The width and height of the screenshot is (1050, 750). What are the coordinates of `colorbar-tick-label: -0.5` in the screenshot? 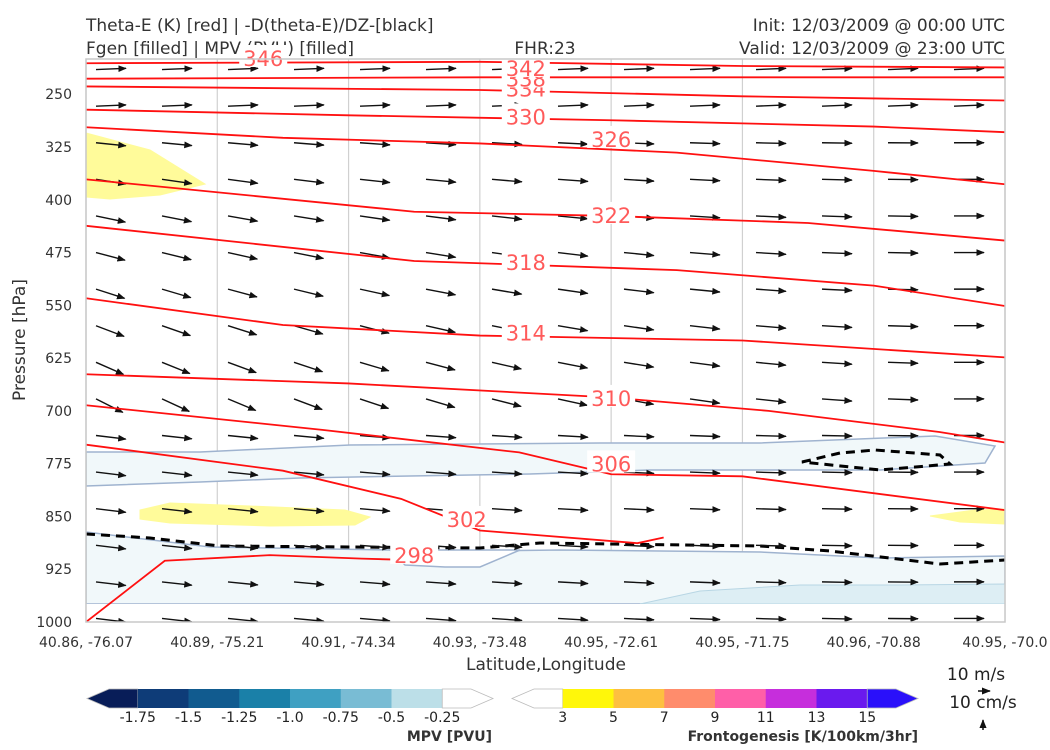 It's located at (391, 718).